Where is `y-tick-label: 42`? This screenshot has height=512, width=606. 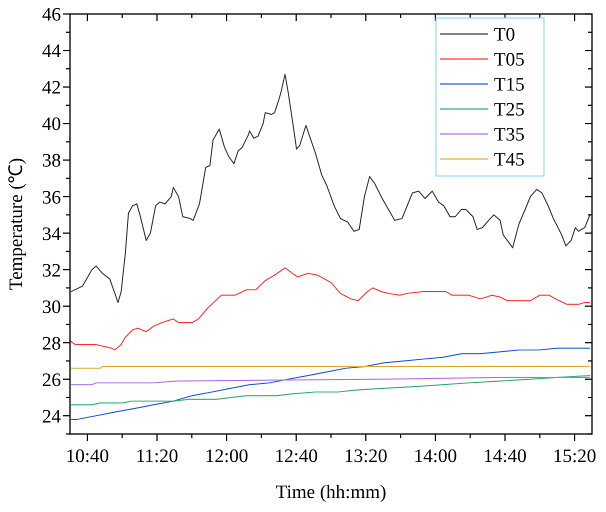 y-tick-label: 42 is located at coordinates (51, 88).